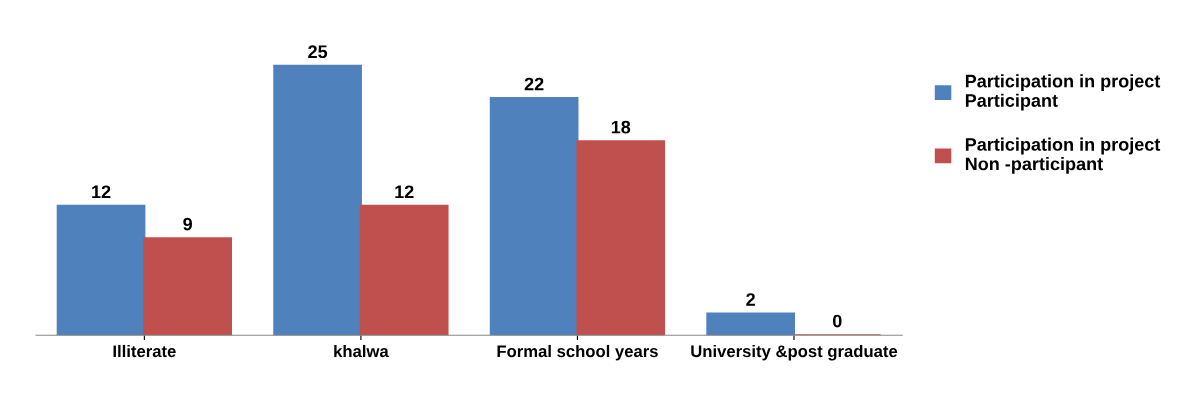  What do you see at coordinates (144, 351) in the screenshot?
I see `x-tick-label: Illiterate` at bounding box center [144, 351].